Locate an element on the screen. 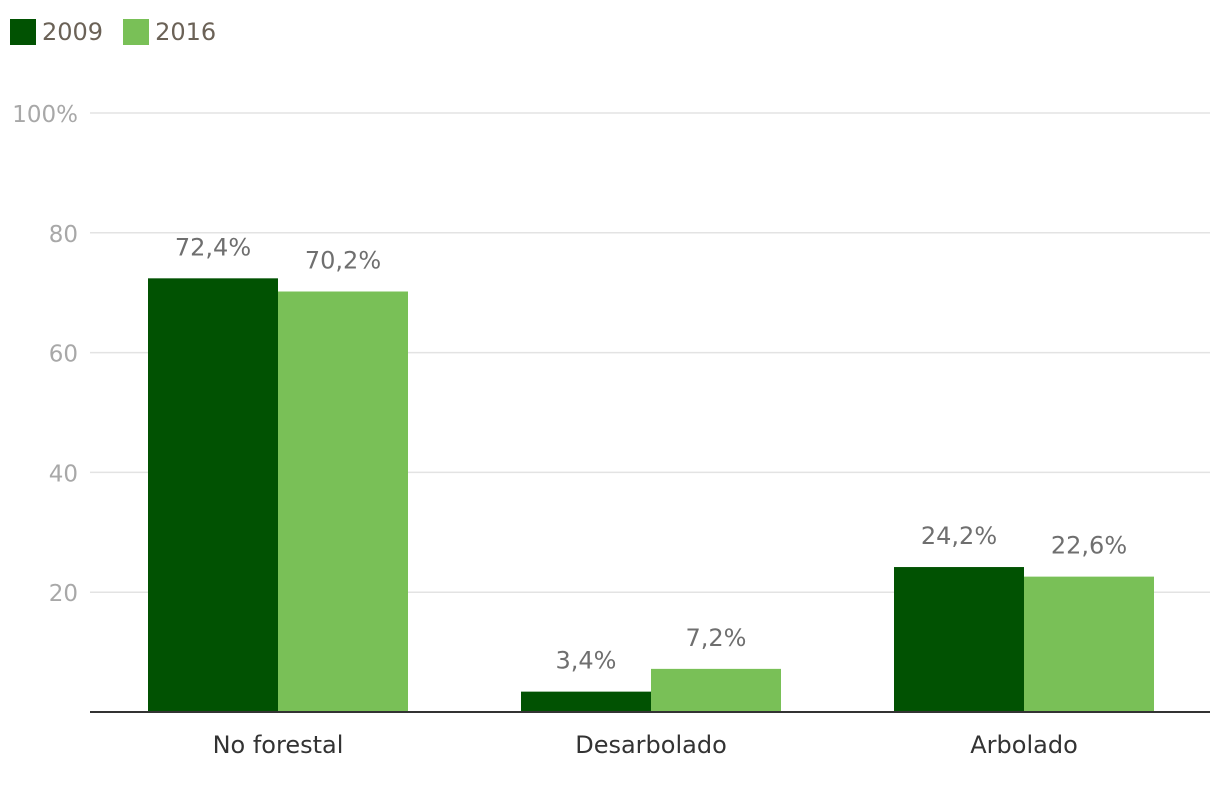 This screenshot has width=1220, height=792. legend-swatch-2016 is located at coordinates (136, 32).